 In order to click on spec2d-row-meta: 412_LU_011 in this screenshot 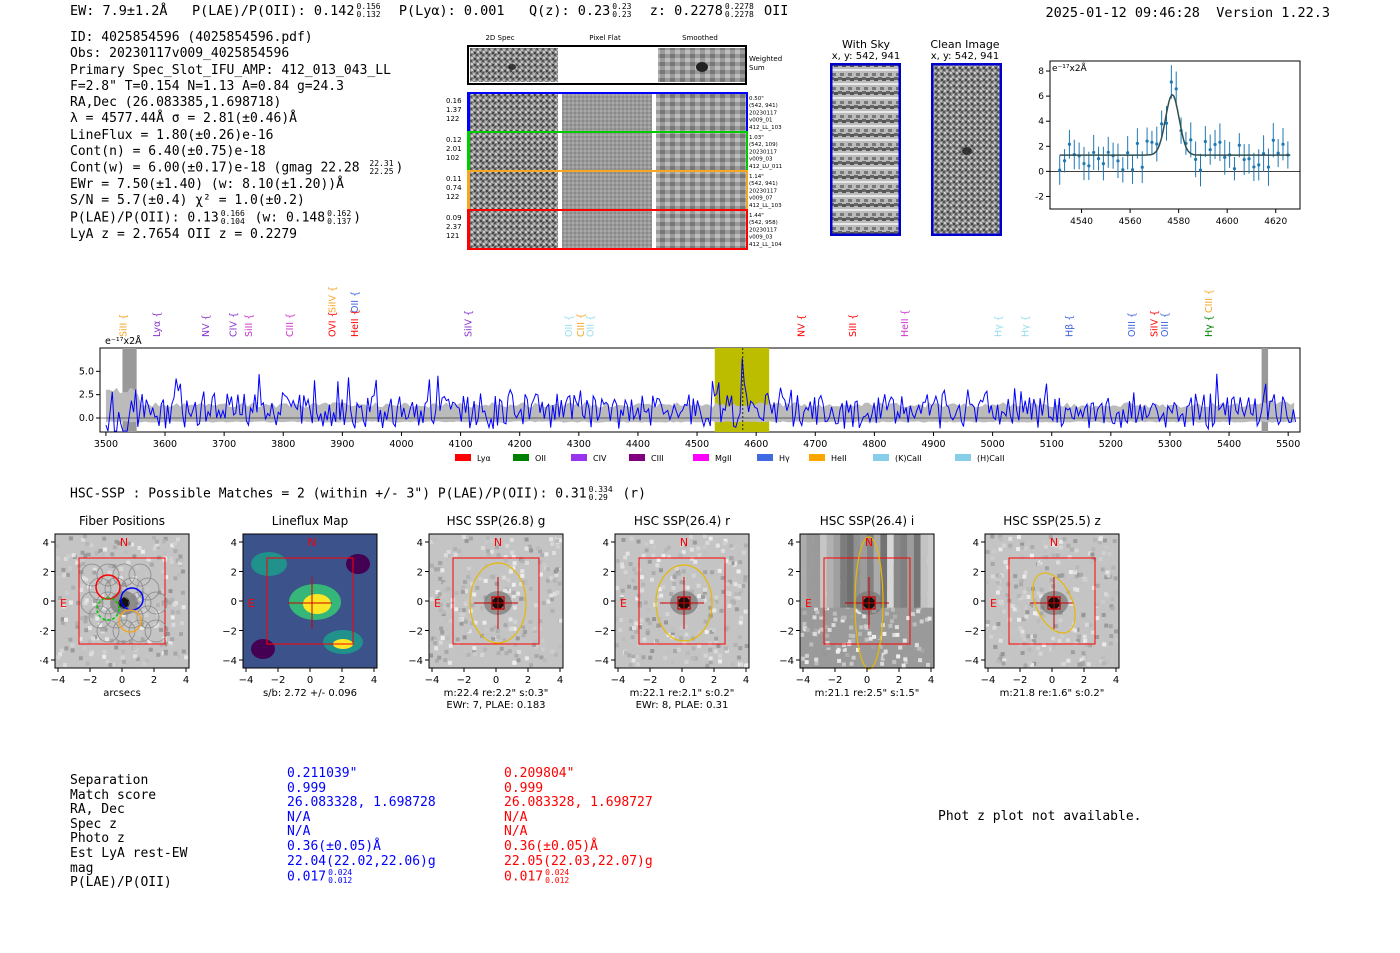, I will do `click(765, 167)`.